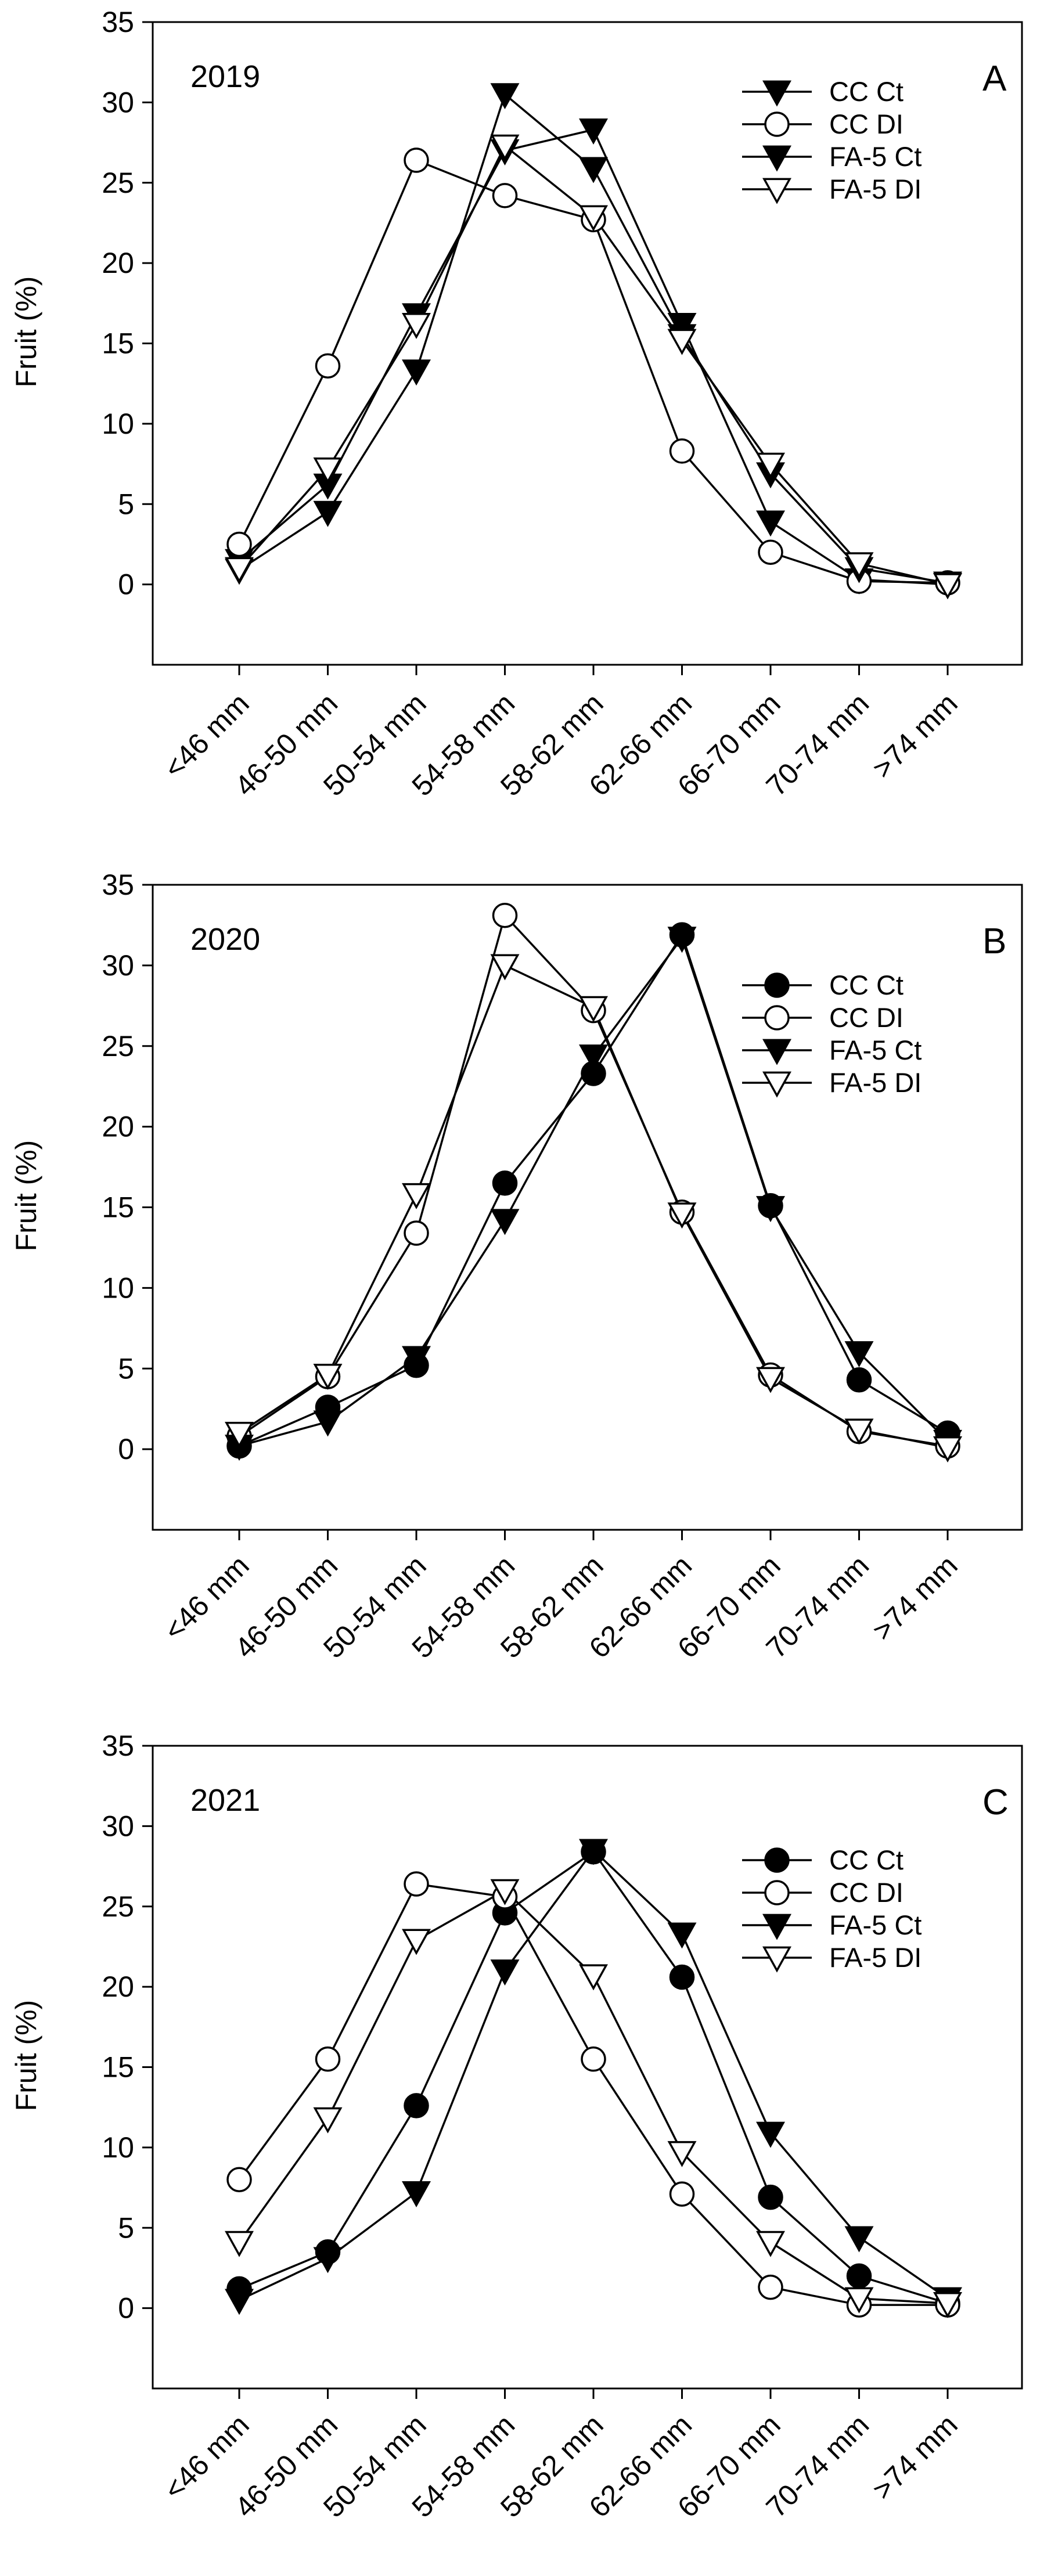  Describe the element at coordinates (225, 76) in the screenshot. I see `year-label: 2019` at that location.